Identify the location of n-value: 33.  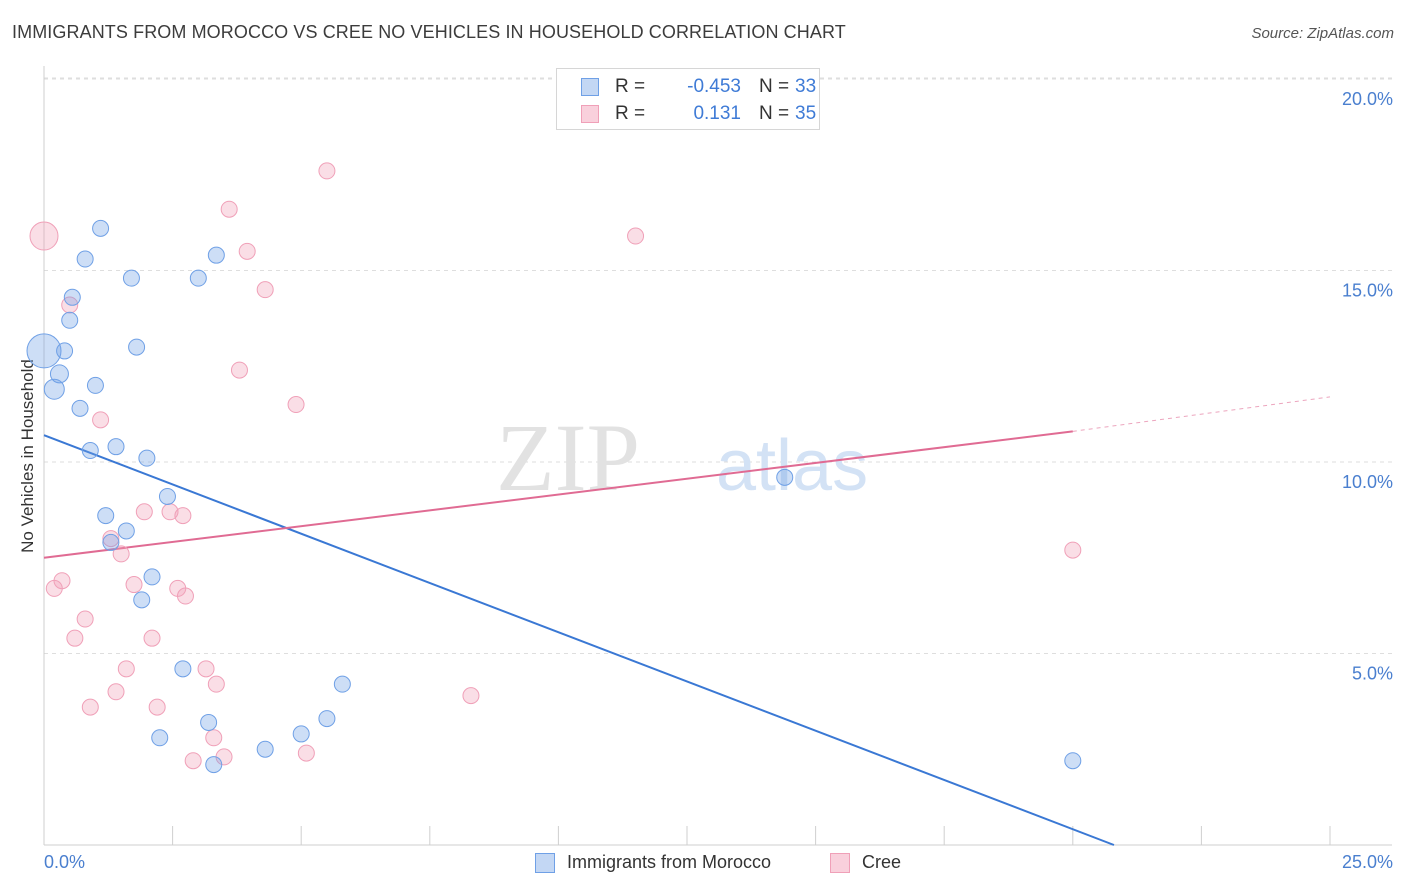
(806, 86).